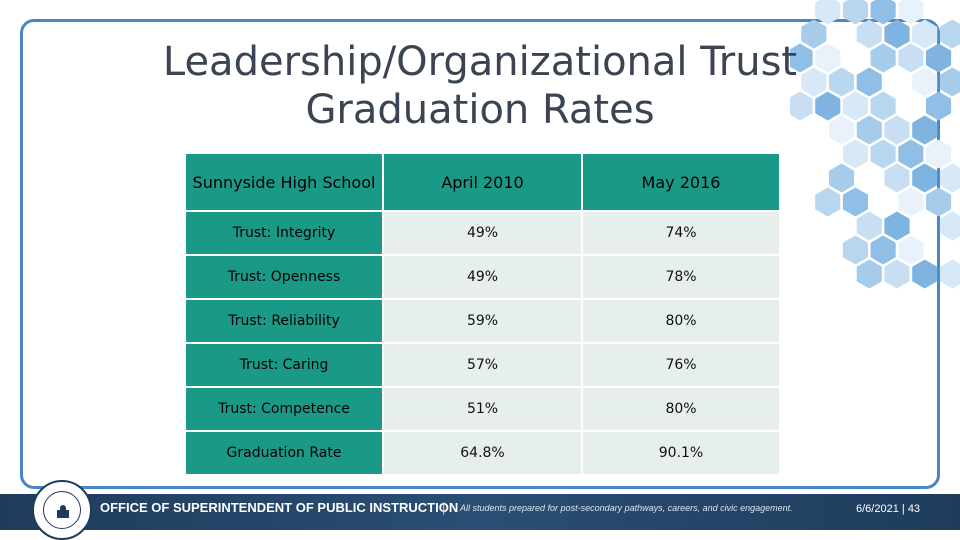 This screenshot has width=960, height=540. Describe the element at coordinates (284, 409) in the screenshot. I see `row-label: Trust: Competence` at that location.